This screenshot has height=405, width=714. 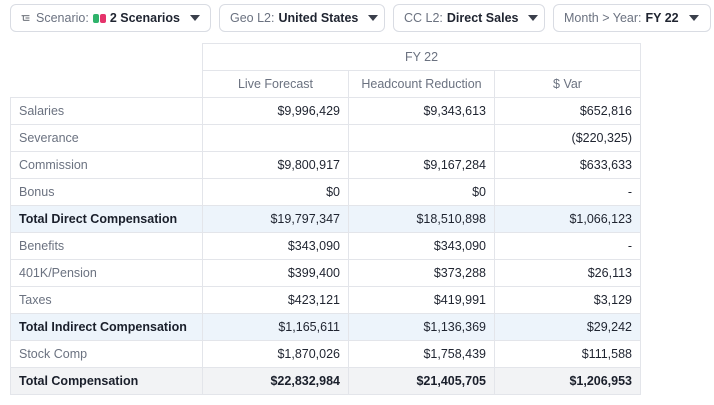 I want to click on cc-filter: CC L2: Direct Sales, so click(x=469, y=18).